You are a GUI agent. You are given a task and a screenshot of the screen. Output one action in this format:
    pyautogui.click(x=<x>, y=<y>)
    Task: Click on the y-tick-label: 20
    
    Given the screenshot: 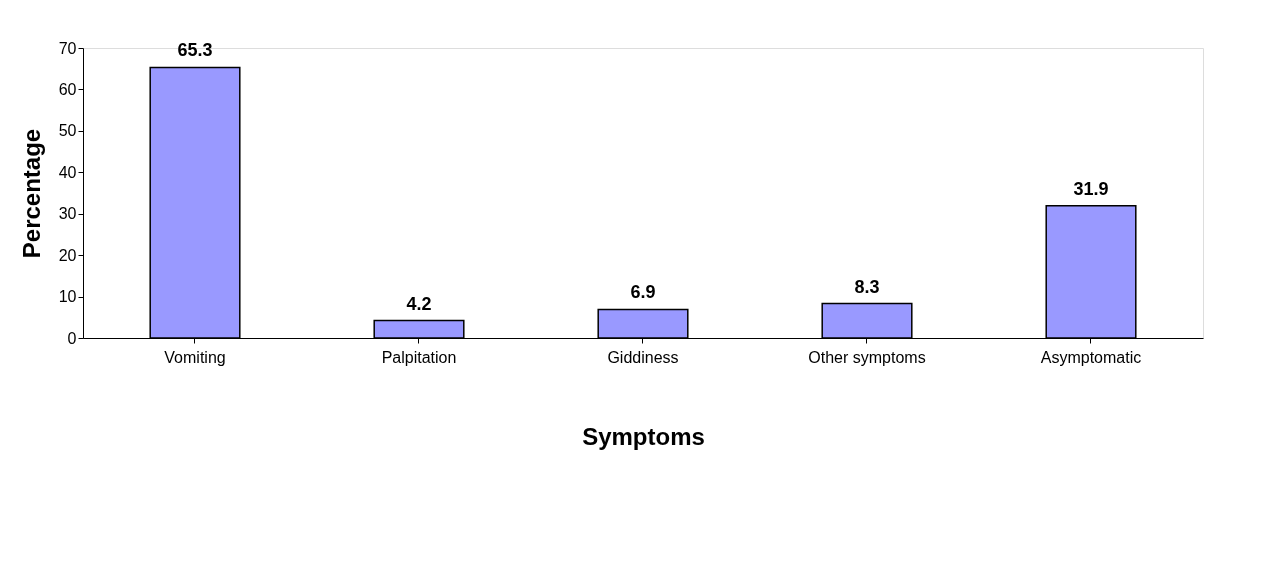 What is the action you would take?
    pyautogui.click(x=67, y=255)
    